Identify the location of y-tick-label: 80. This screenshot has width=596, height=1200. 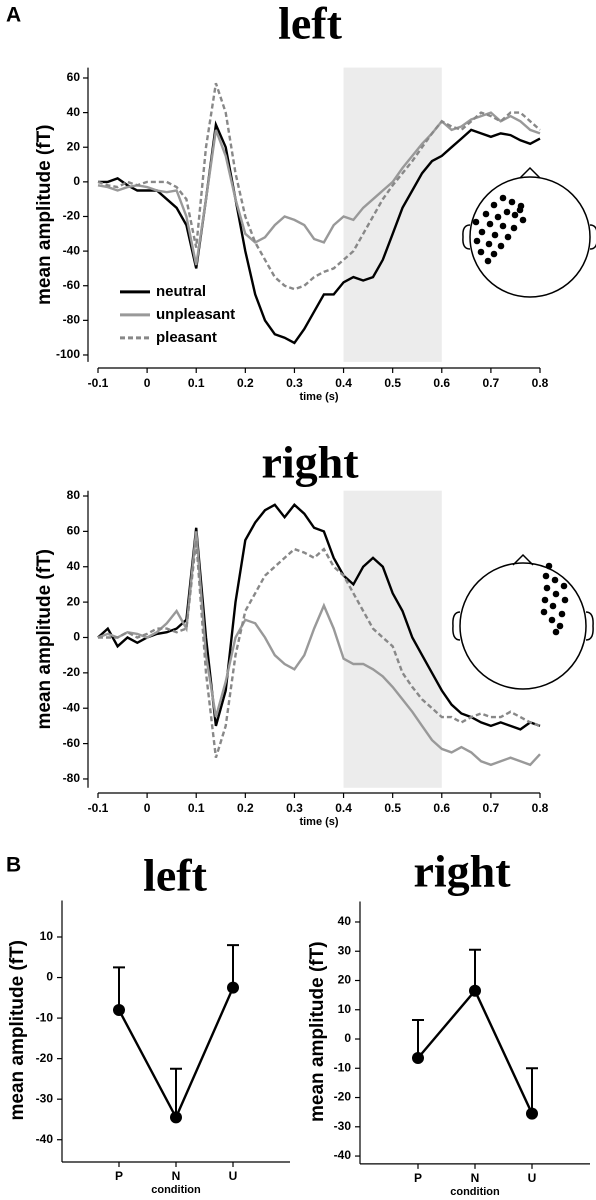
(74, 495).